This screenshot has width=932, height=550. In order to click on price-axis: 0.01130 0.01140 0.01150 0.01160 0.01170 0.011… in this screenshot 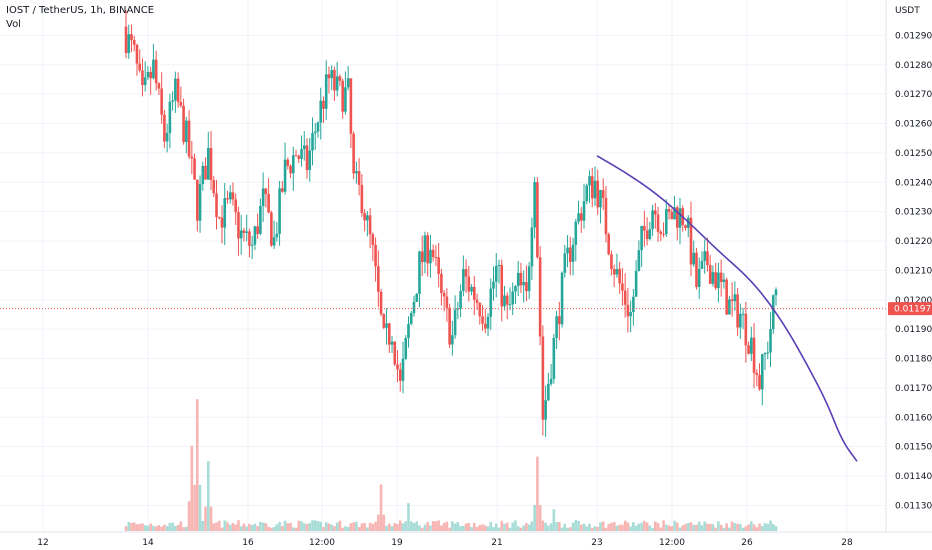, I will do `click(913, 271)`.